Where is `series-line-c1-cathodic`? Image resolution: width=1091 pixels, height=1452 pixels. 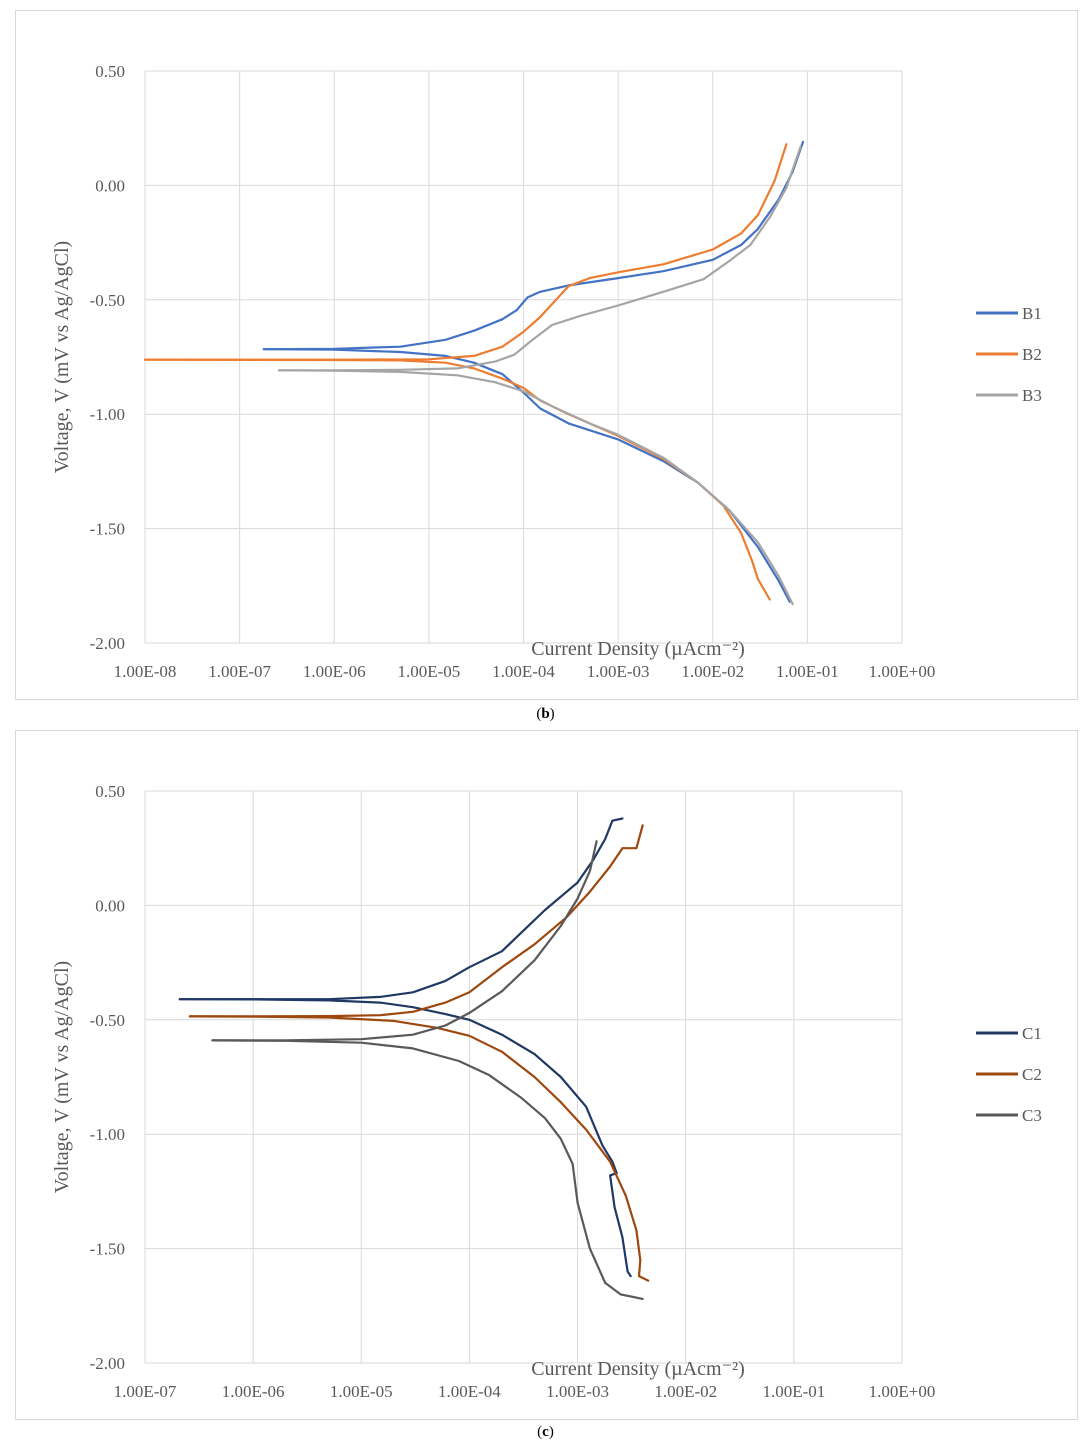
series-line-c1-cathodic is located at coordinates (405, 1138).